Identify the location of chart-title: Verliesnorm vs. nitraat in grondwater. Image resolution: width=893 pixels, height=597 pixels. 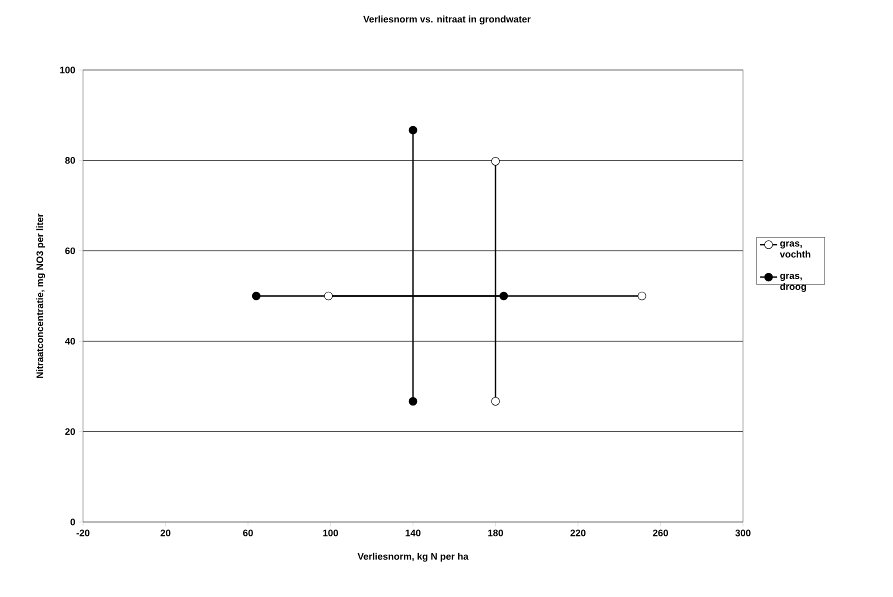
(447, 20).